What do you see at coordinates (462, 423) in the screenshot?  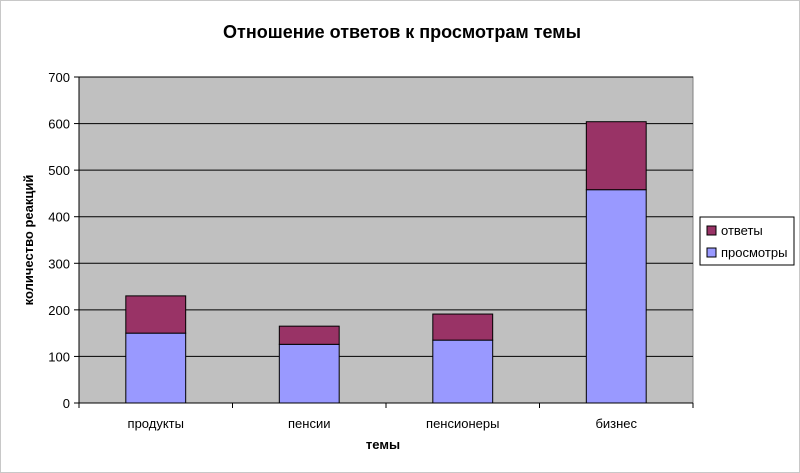 I see `x-tick-label: пенсионеры` at bounding box center [462, 423].